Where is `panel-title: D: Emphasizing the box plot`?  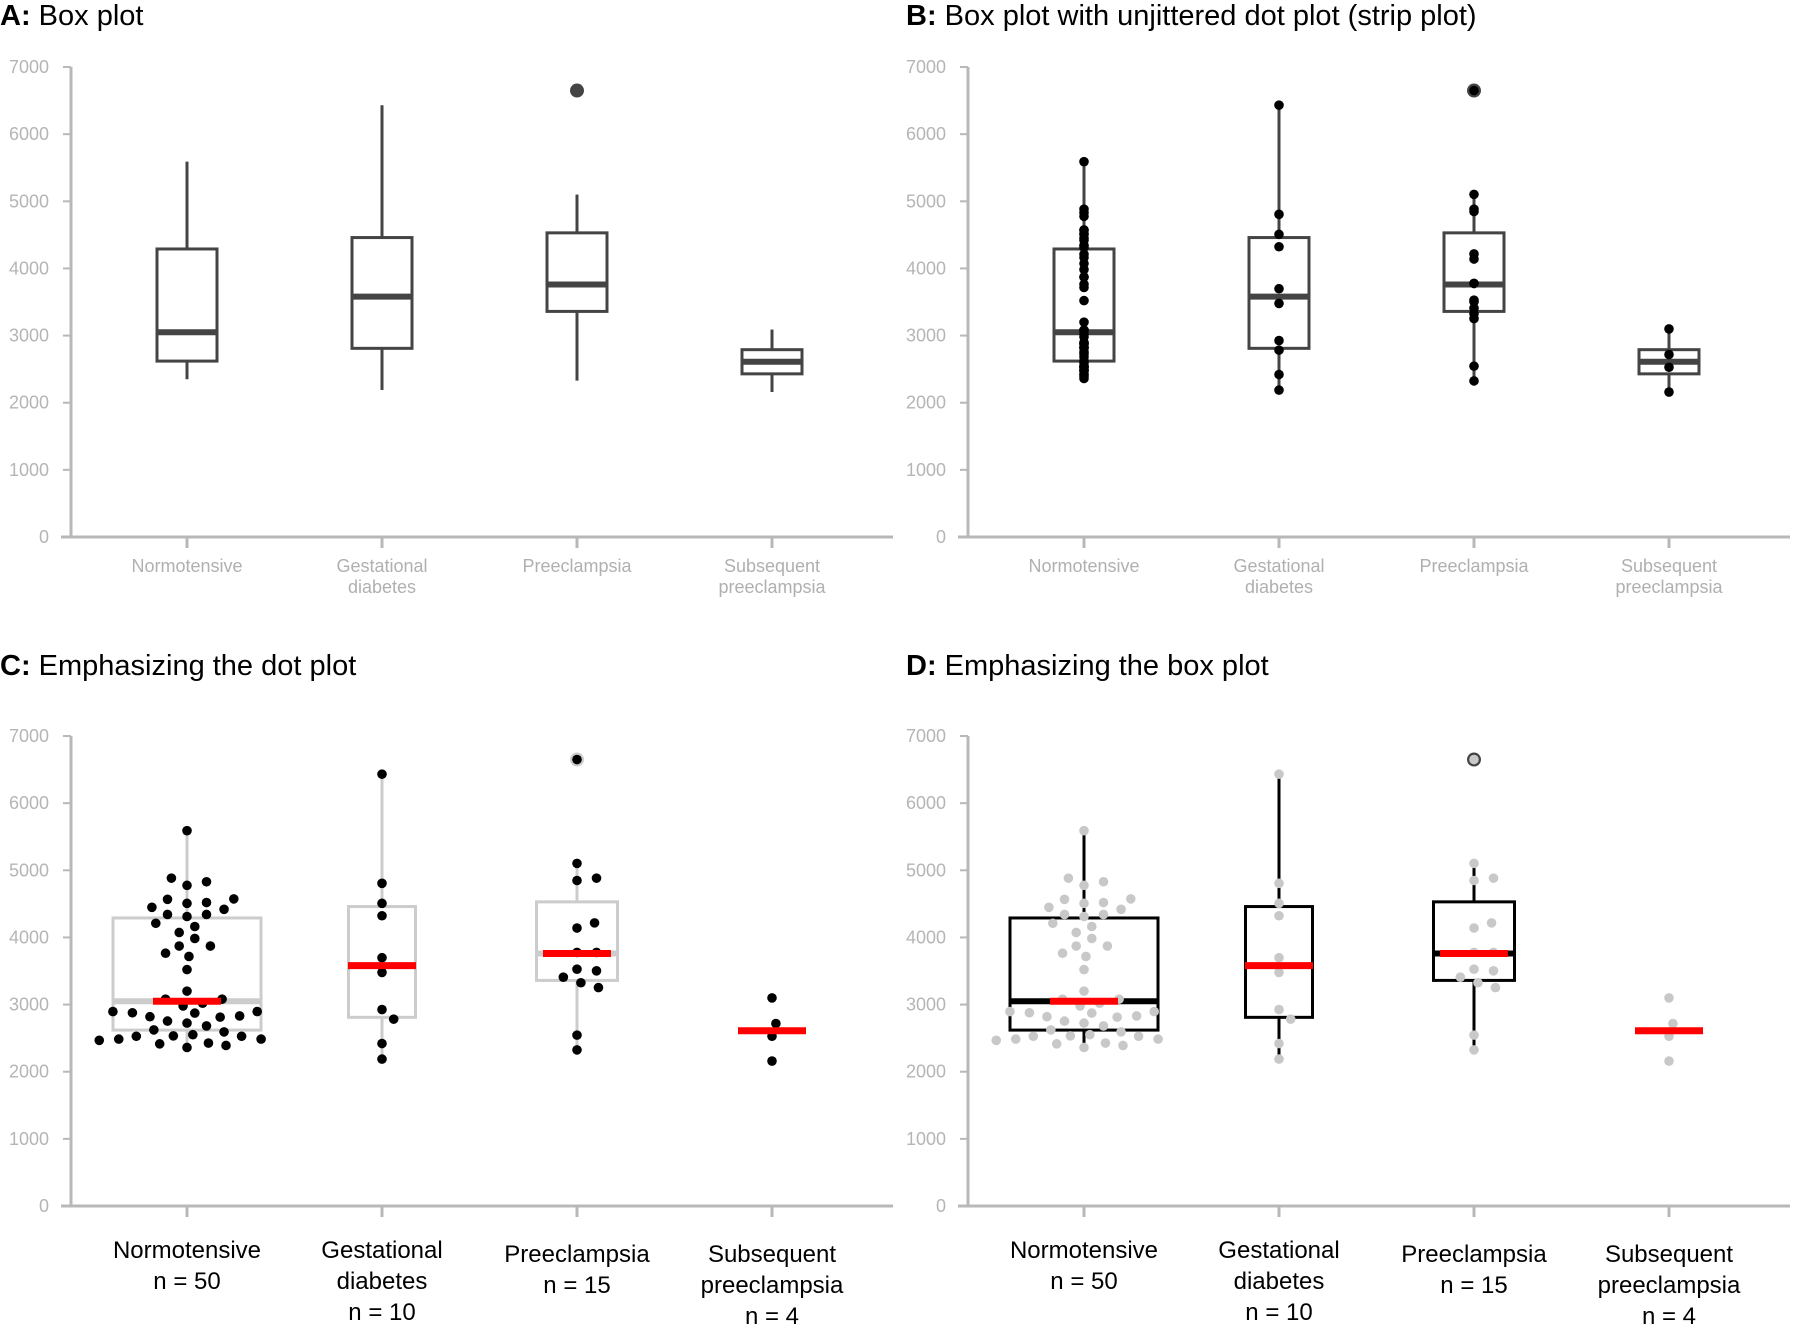 panel-title: D: Emphasizing the box plot is located at coordinates (1087, 666).